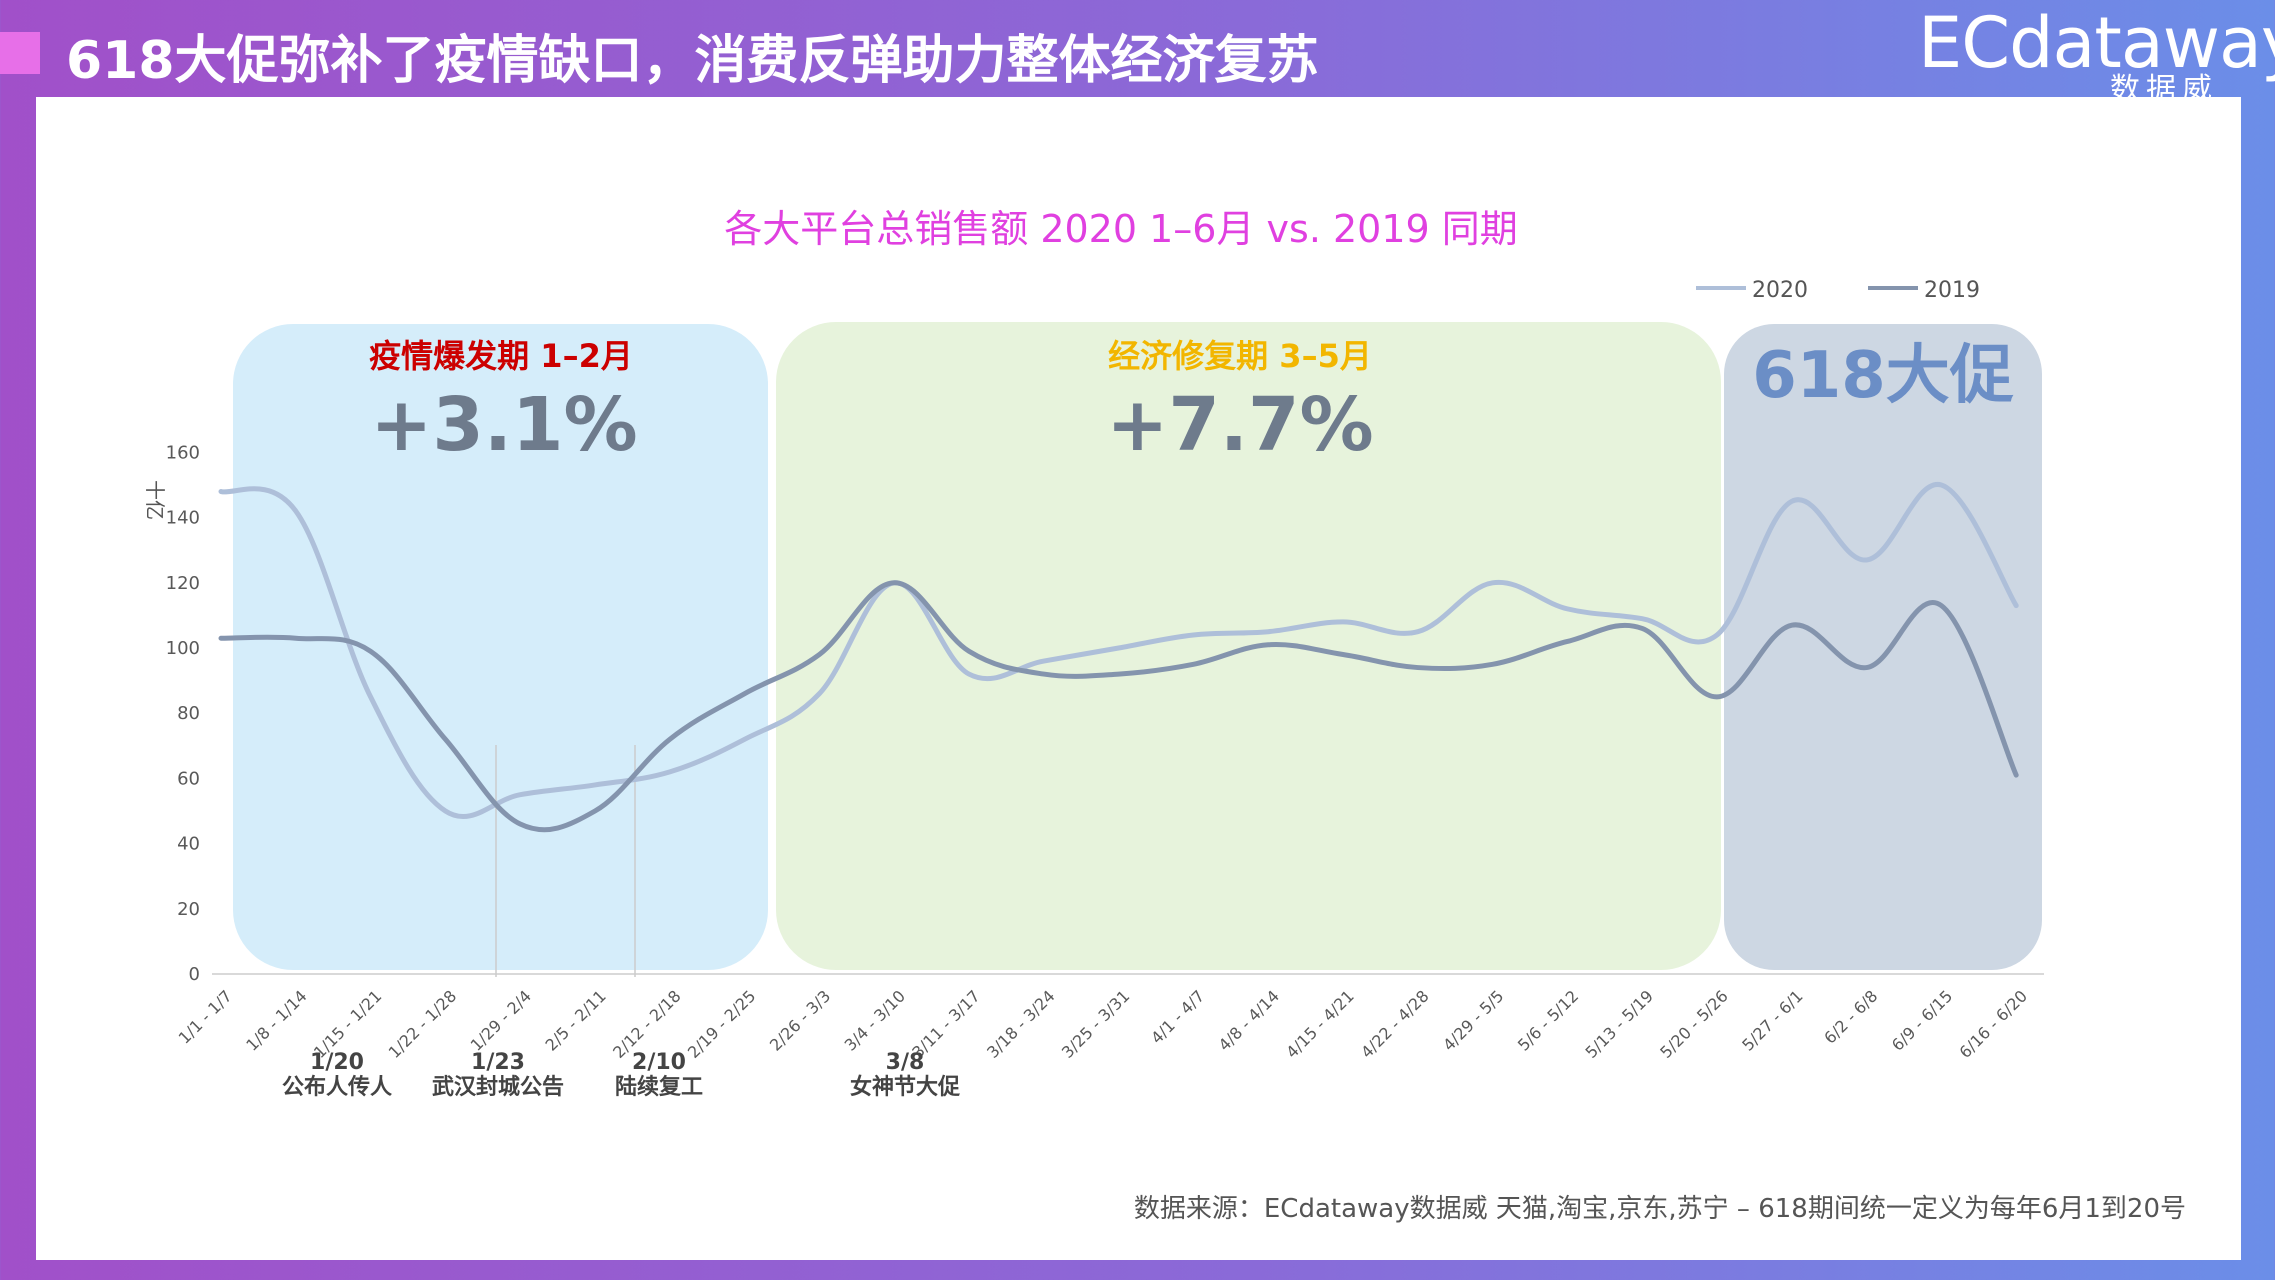 The width and height of the screenshot is (2275, 1280). Describe the element at coordinates (1780, 290) in the screenshot. I see `legend-label-2020: 2020` at that location.